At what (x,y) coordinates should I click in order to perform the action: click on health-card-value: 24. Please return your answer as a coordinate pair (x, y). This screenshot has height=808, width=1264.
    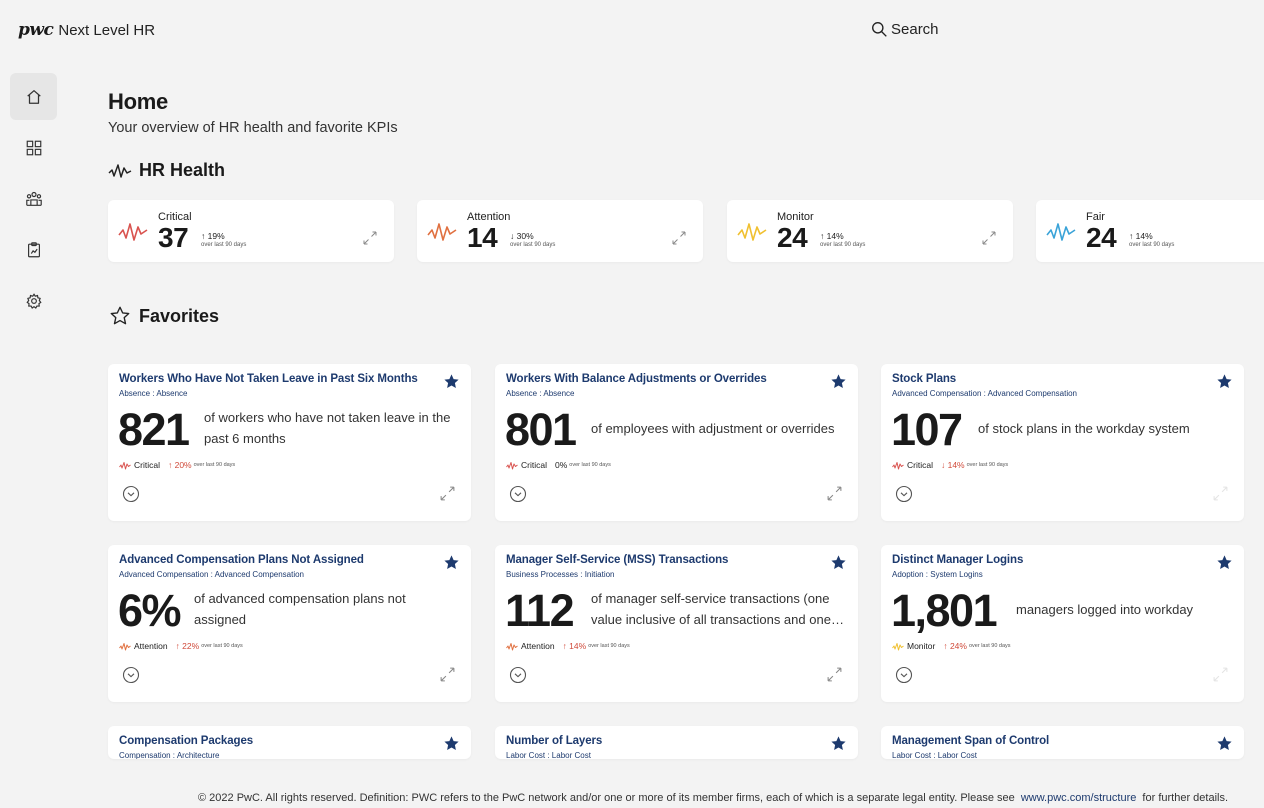
    Looking at the image, I should click on (792, 237).